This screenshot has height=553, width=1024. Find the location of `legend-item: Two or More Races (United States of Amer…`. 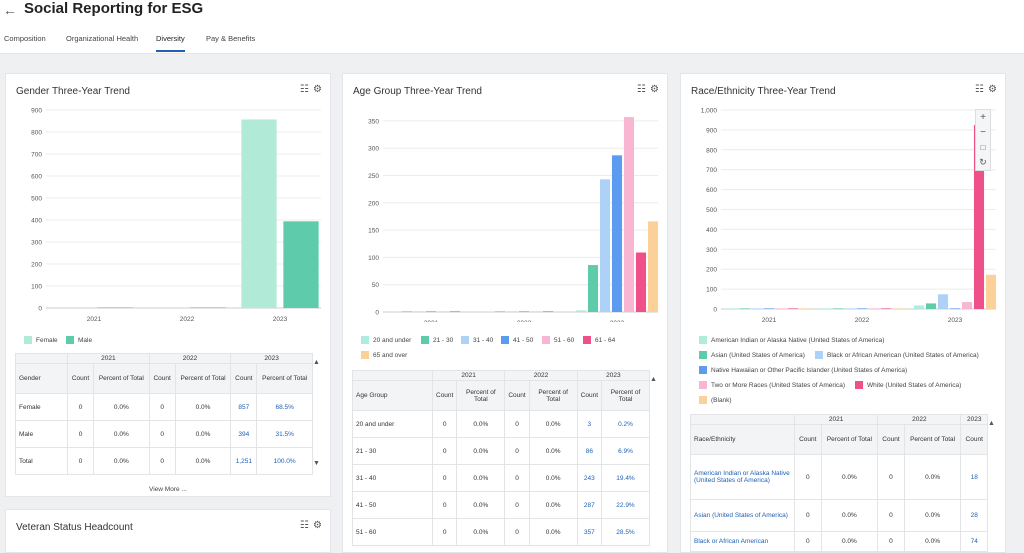

legend-item: Two or More Races (United States of Amer… is located at coordinates (772, 385).